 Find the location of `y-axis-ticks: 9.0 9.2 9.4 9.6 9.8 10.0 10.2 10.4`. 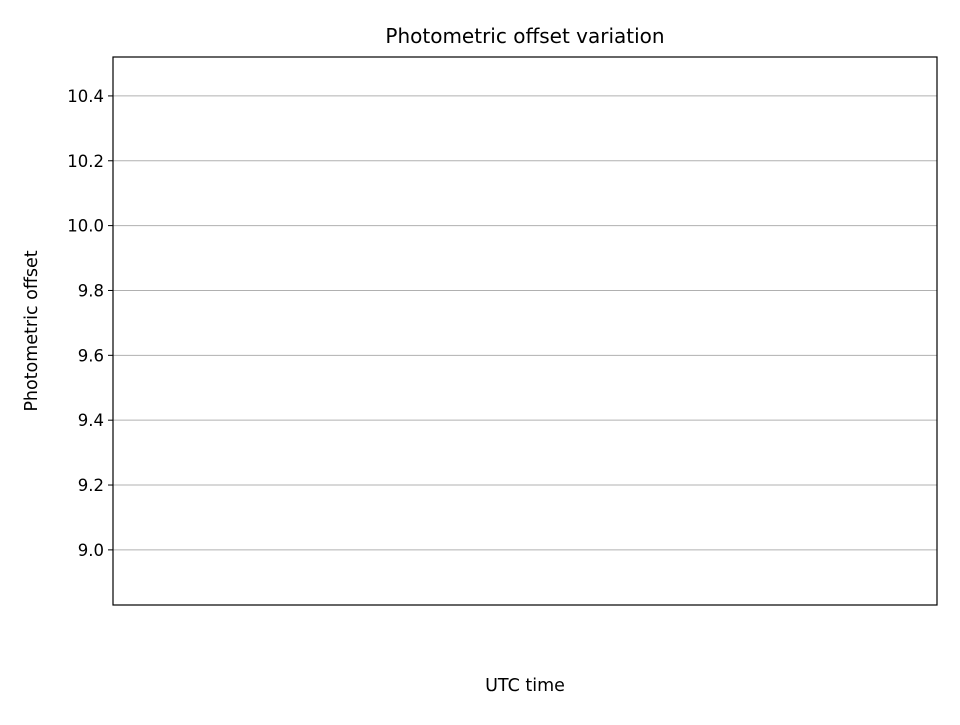

y-axis-ticks: 9.0 9.2 9.4 9.6 9.8 10.0 10.2 10.4 is located at coordinates (90, 323).